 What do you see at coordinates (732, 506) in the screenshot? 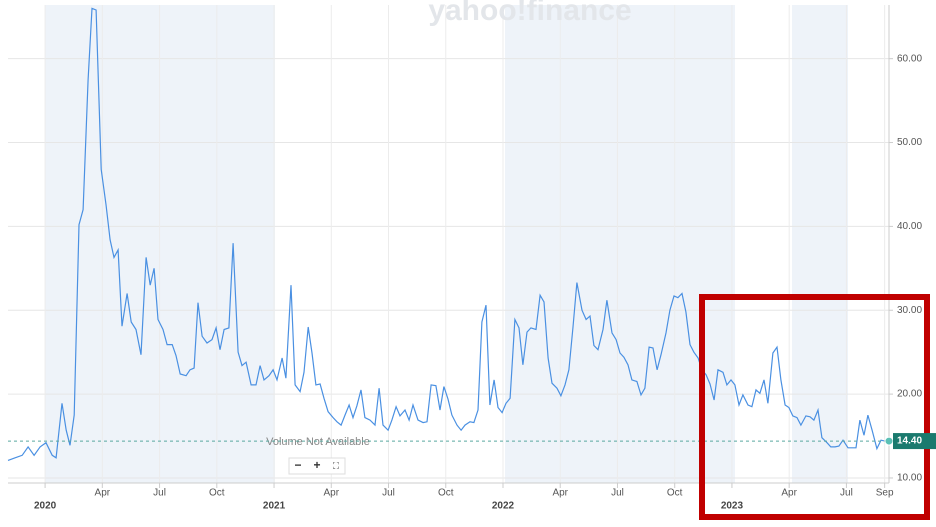
I see `x-tick-label: 2023` at bounding box center [732, 506].